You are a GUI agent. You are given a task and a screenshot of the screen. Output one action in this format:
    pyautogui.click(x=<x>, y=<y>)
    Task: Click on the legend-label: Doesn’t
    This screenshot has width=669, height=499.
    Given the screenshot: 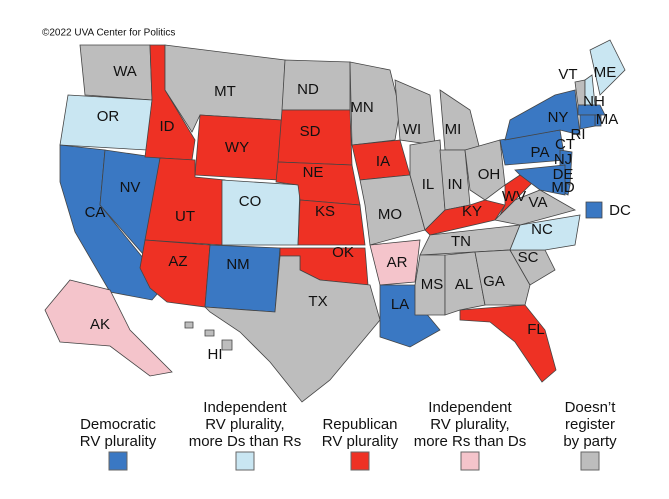 What is the action you would take?
    pyautogui.click(x=591, y=407)
    